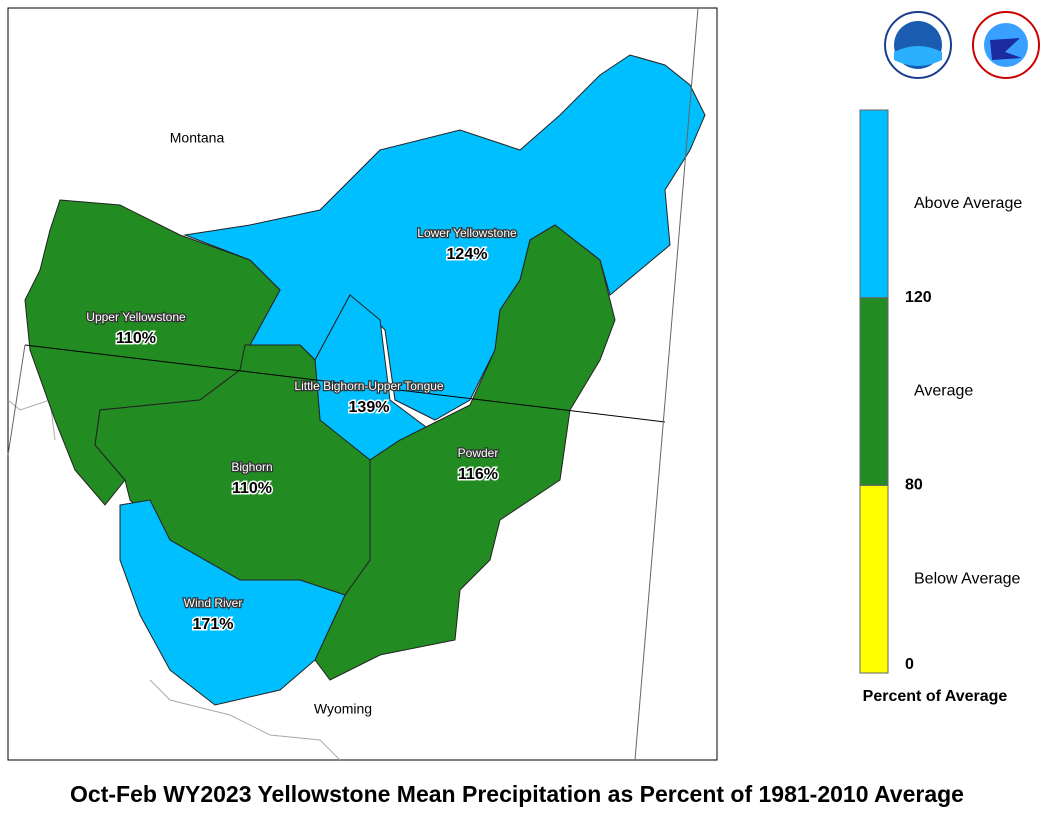  I want to click on basin-name: Upper Yellowstone, so click(136, 317).